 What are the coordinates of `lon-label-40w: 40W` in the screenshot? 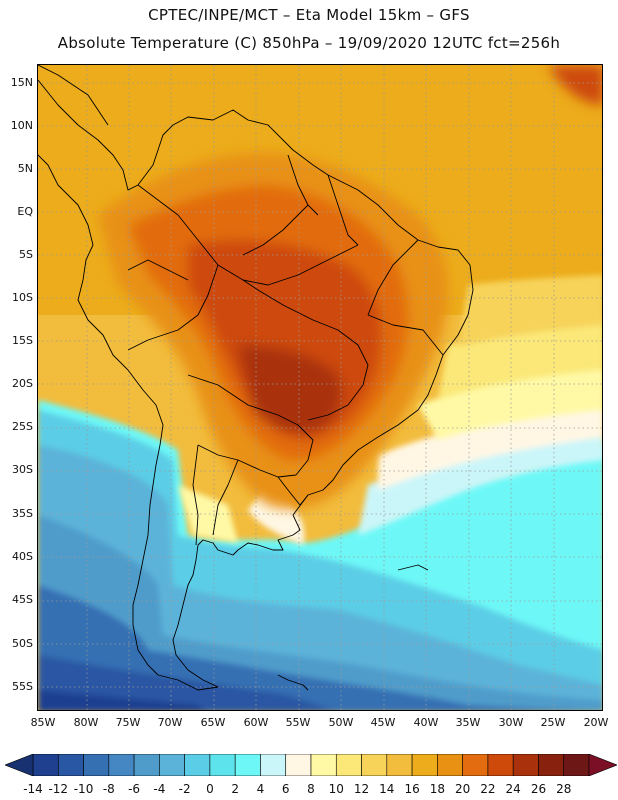 It's located at (426, 722).